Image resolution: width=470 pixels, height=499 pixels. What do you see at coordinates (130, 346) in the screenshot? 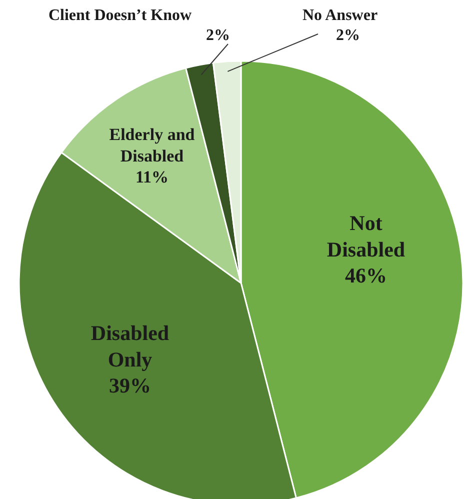
I see `slice-label: Disabled Only` at bounding box center [130, 346].